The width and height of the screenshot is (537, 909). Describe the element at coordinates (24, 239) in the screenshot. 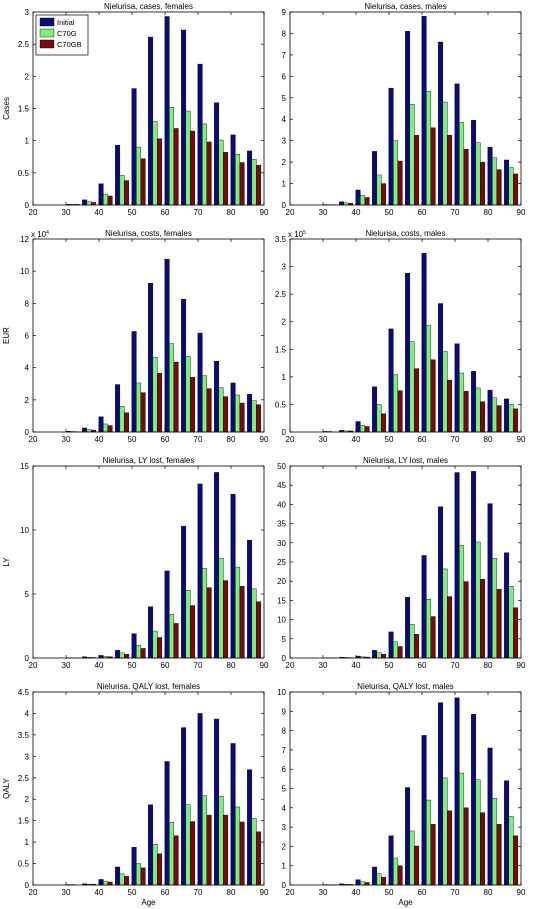

I see `y-tick-label: 12` at that location.